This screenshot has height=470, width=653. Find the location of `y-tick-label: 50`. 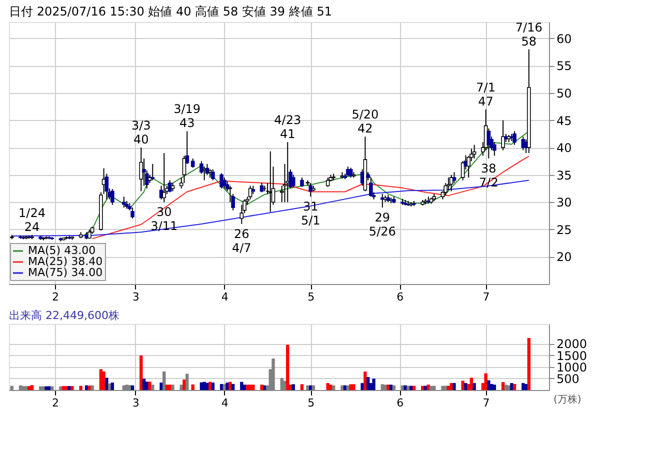

y-tick-label: 50 is located at coordinates (564, 93).